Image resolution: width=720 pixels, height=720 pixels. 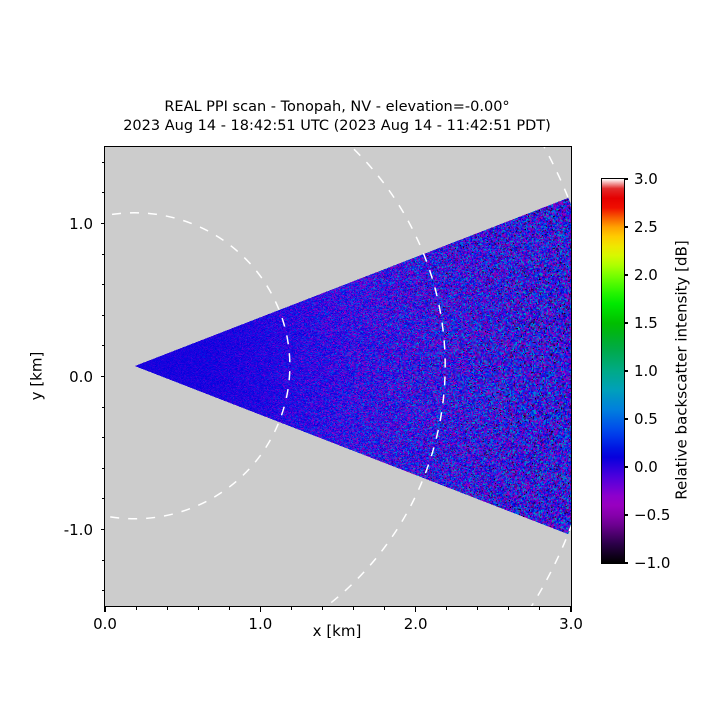 I want to click on y-axis-tick-label: 0.0, so click(x=81, y=376).